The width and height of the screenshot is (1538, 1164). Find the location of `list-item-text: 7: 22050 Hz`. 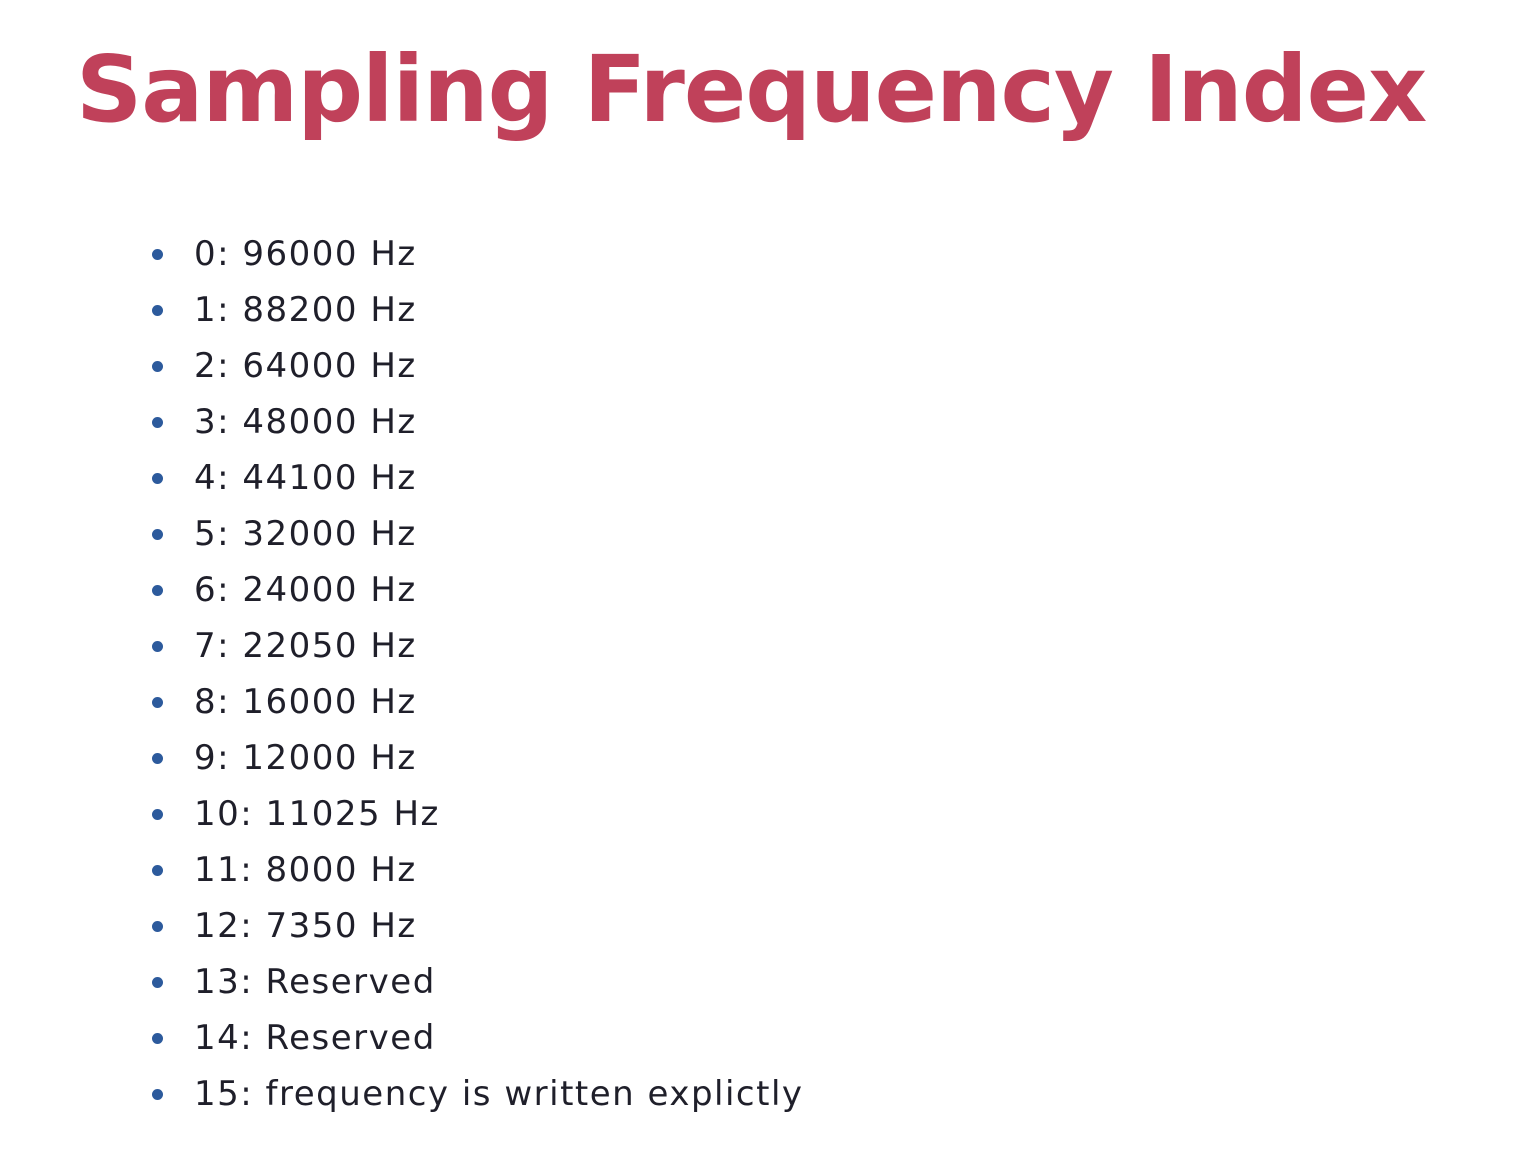

list-item-text: 7: 22050 Hz is located at coordinates (305, 646).